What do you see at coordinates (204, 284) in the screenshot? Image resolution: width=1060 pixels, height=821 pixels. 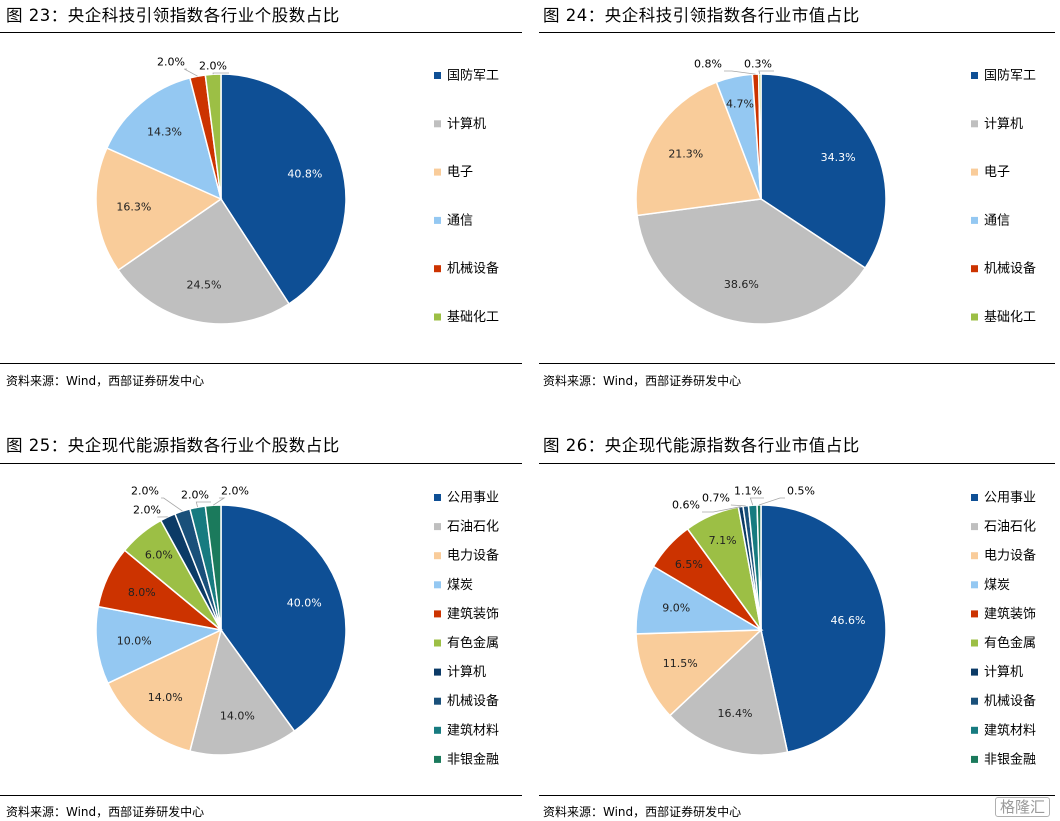 I see `slice-label-2: 24.5%` at bounding box center [204, 284].